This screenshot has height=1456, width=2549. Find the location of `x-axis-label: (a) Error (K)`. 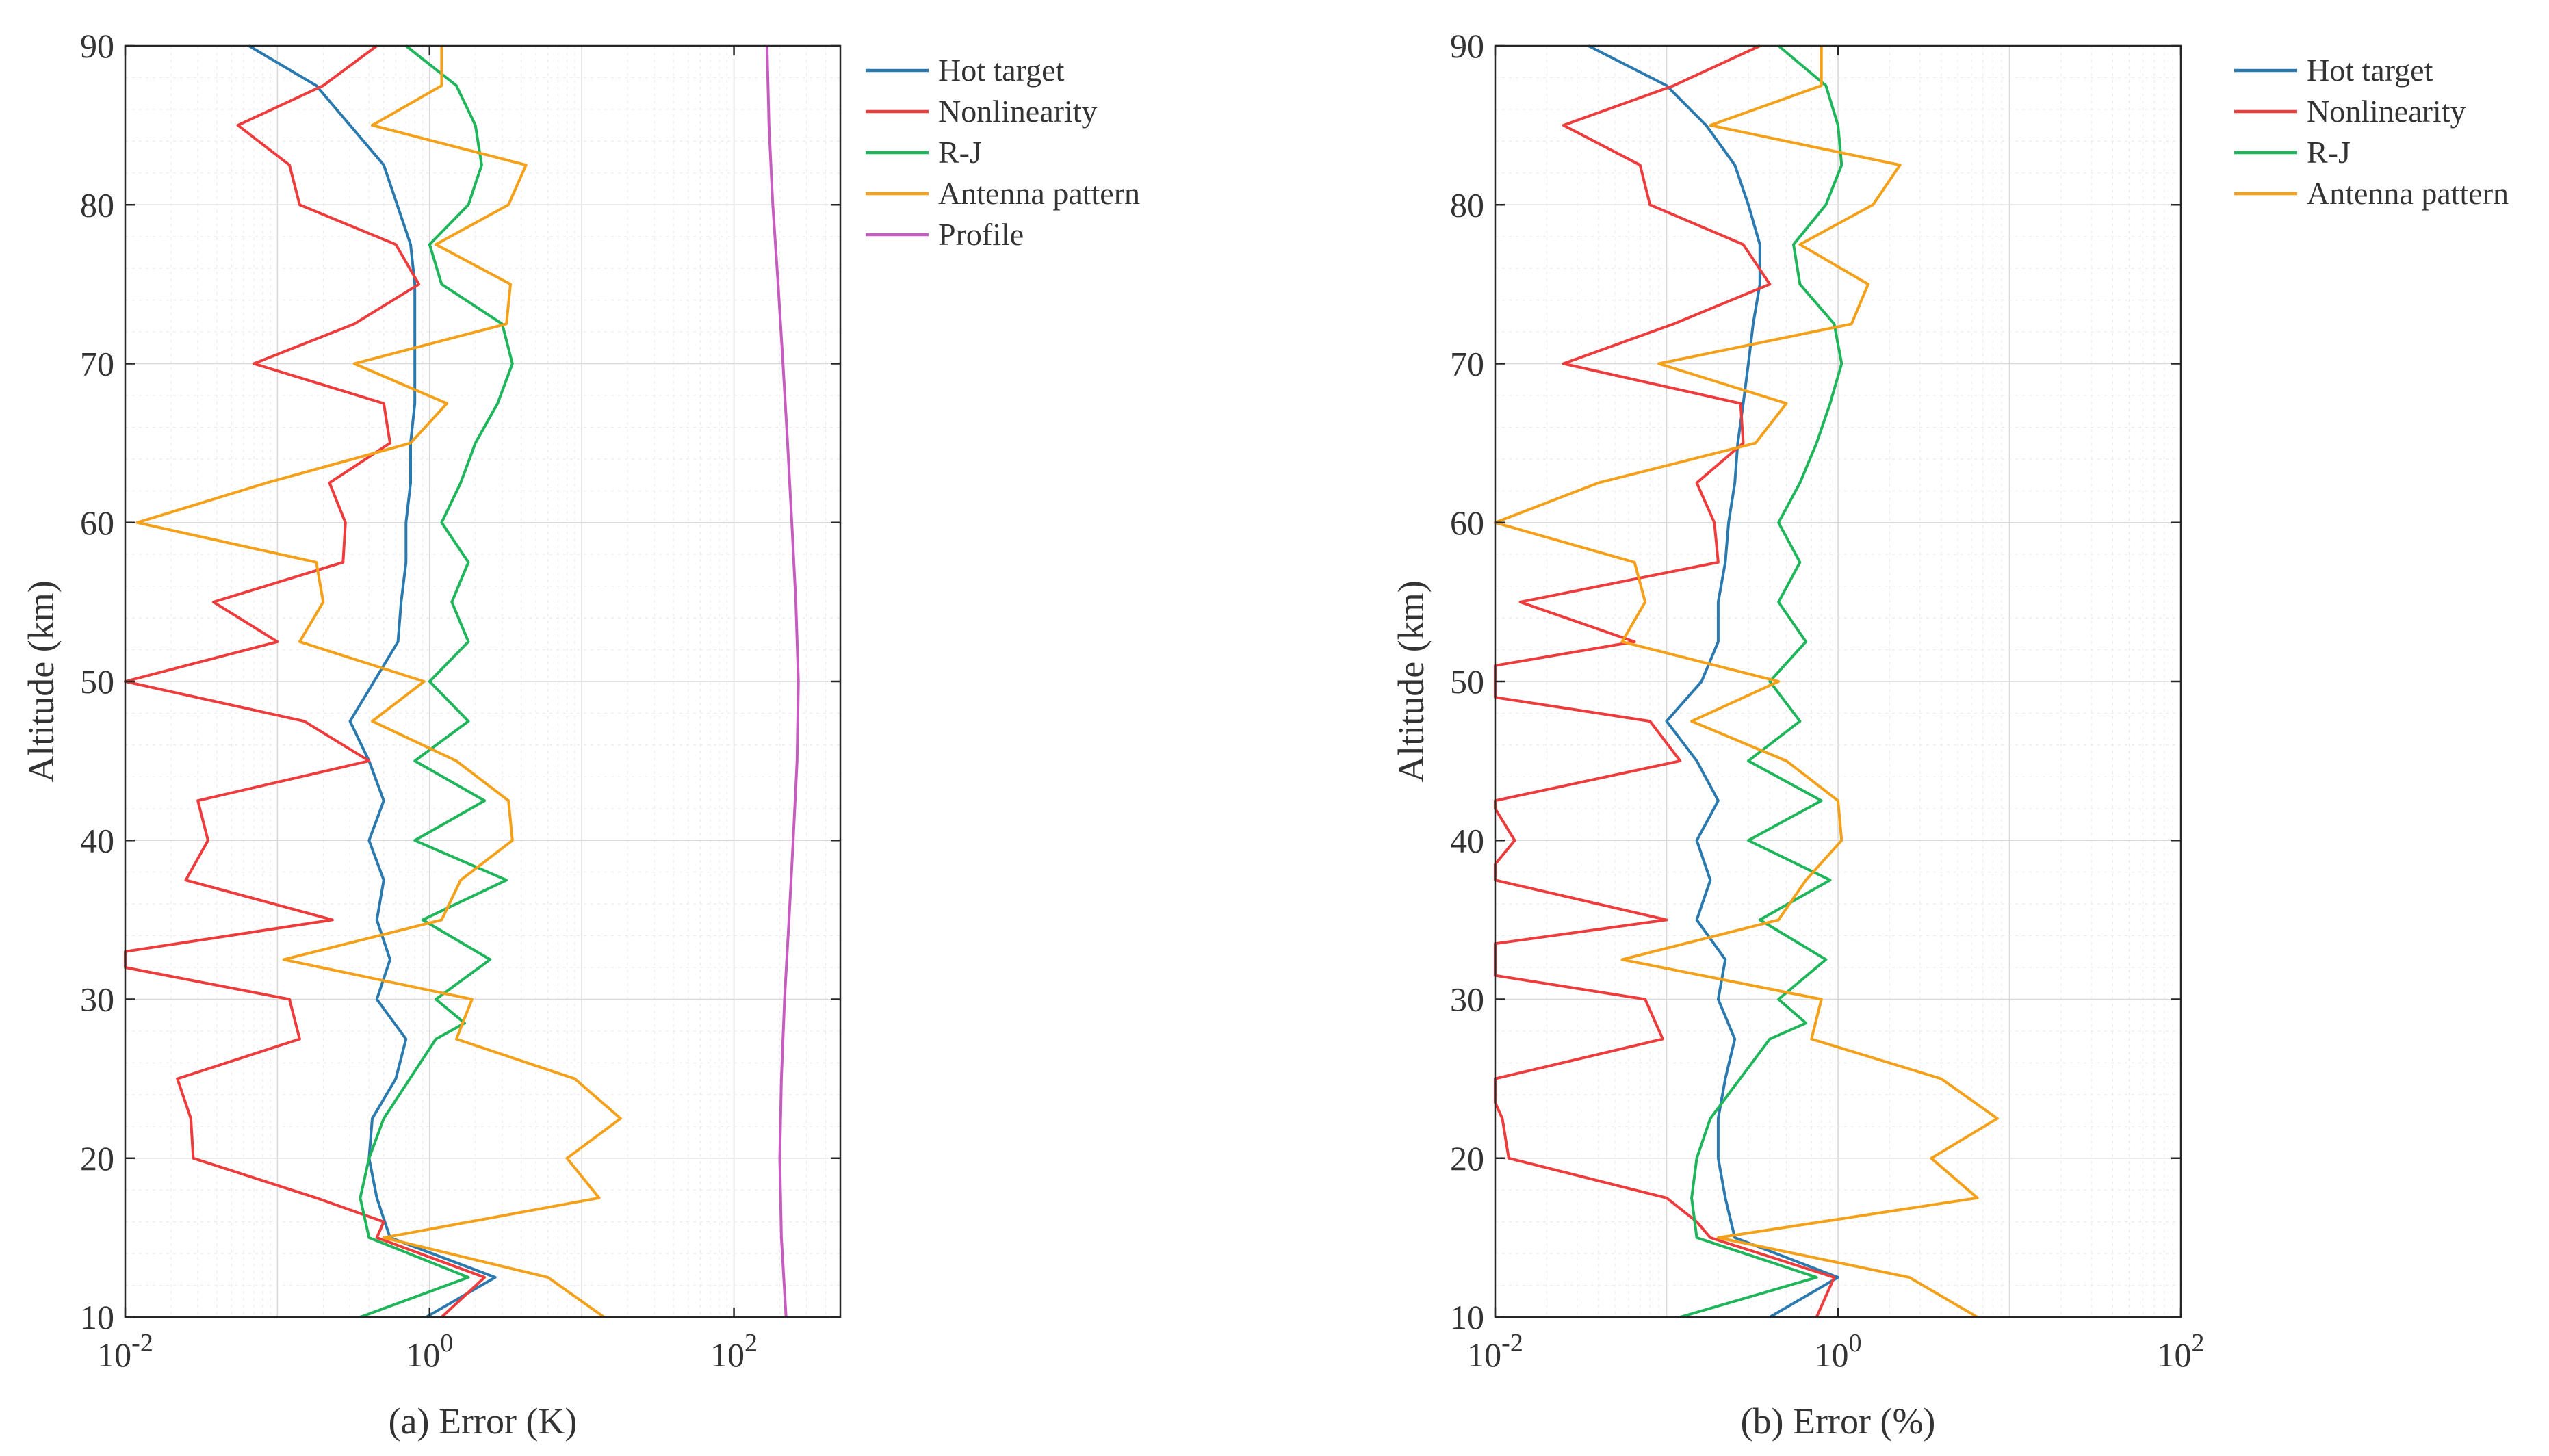

x-axis-label: (a) Error (K) is located at coordinates (483, 1421).